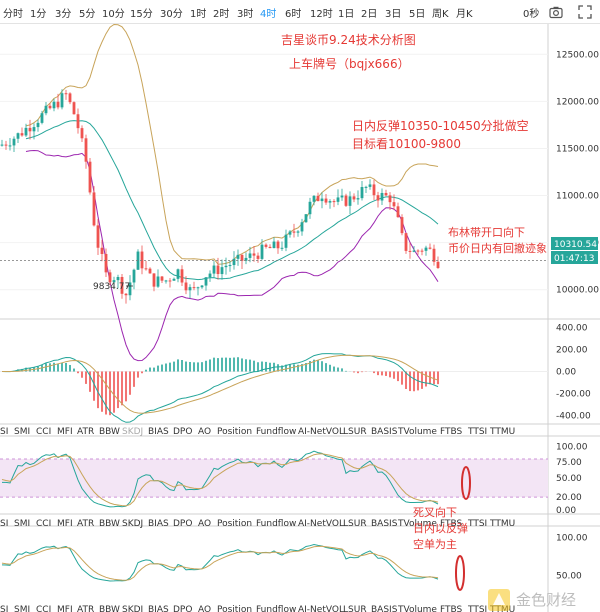 The width and height of the screenshot is (600, 612). What do you see at coordinates (460, 573) in the screenshot?
I see `annotation-rsi-circle` at bounding box center [460, 573].